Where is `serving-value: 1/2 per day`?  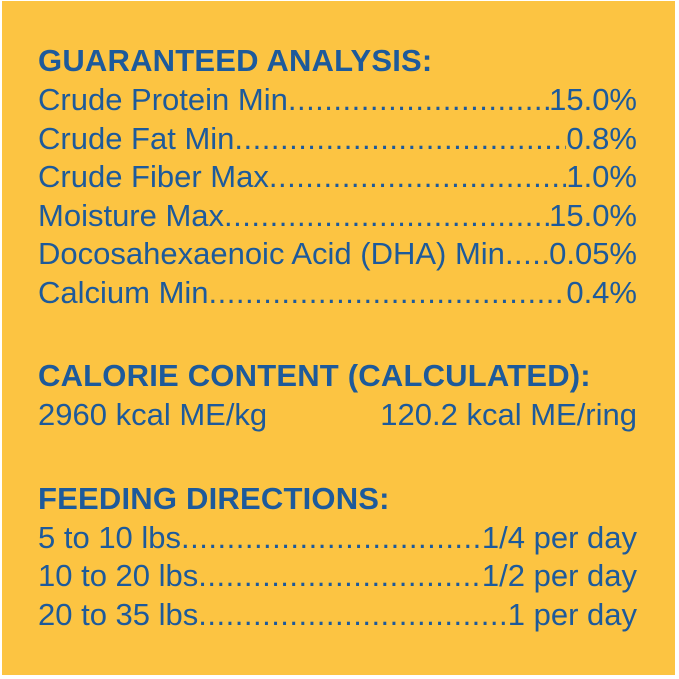
serving-value: 1/2 per day is located at coordinates (559, 575).